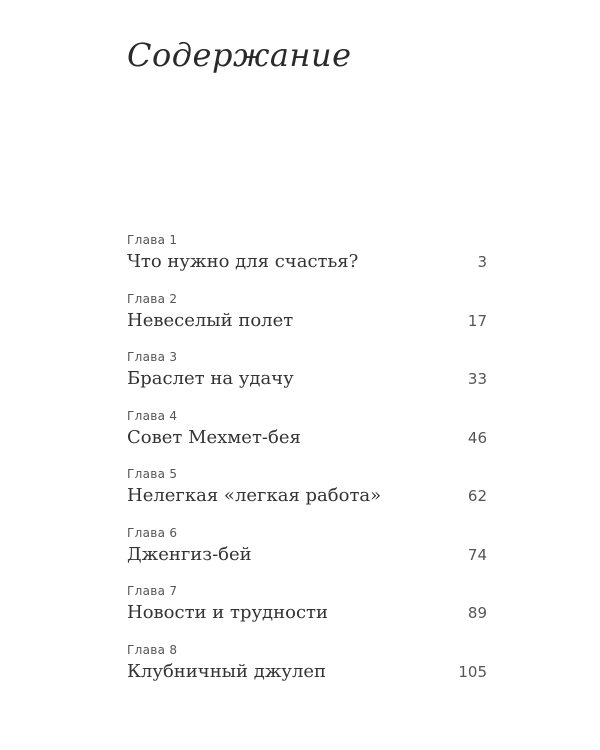 This screenshot has width=600, height=750. What do you see at coordinates (152, 240) in the screenshot?
I see `chapter-label: Глава 1` at bounding box center [152, 240].